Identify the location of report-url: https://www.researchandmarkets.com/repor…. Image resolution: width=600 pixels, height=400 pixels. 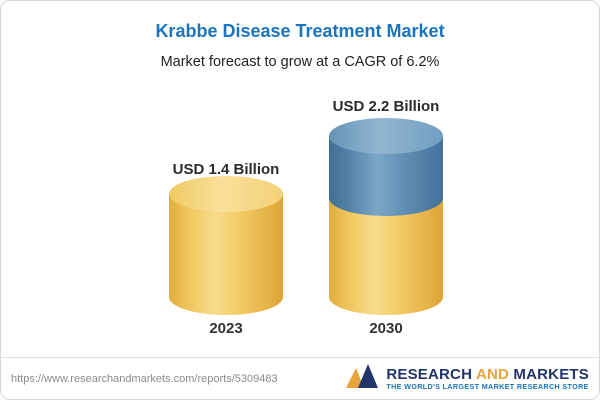
(144, 378).